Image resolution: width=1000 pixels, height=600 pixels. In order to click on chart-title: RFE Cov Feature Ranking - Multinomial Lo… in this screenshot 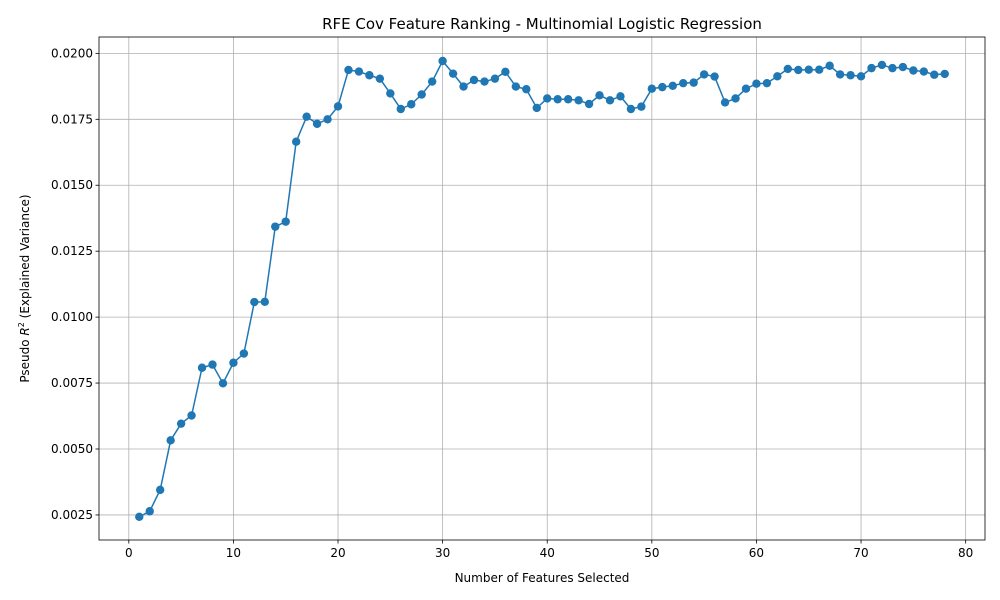, I will do `click(542, 24)`.